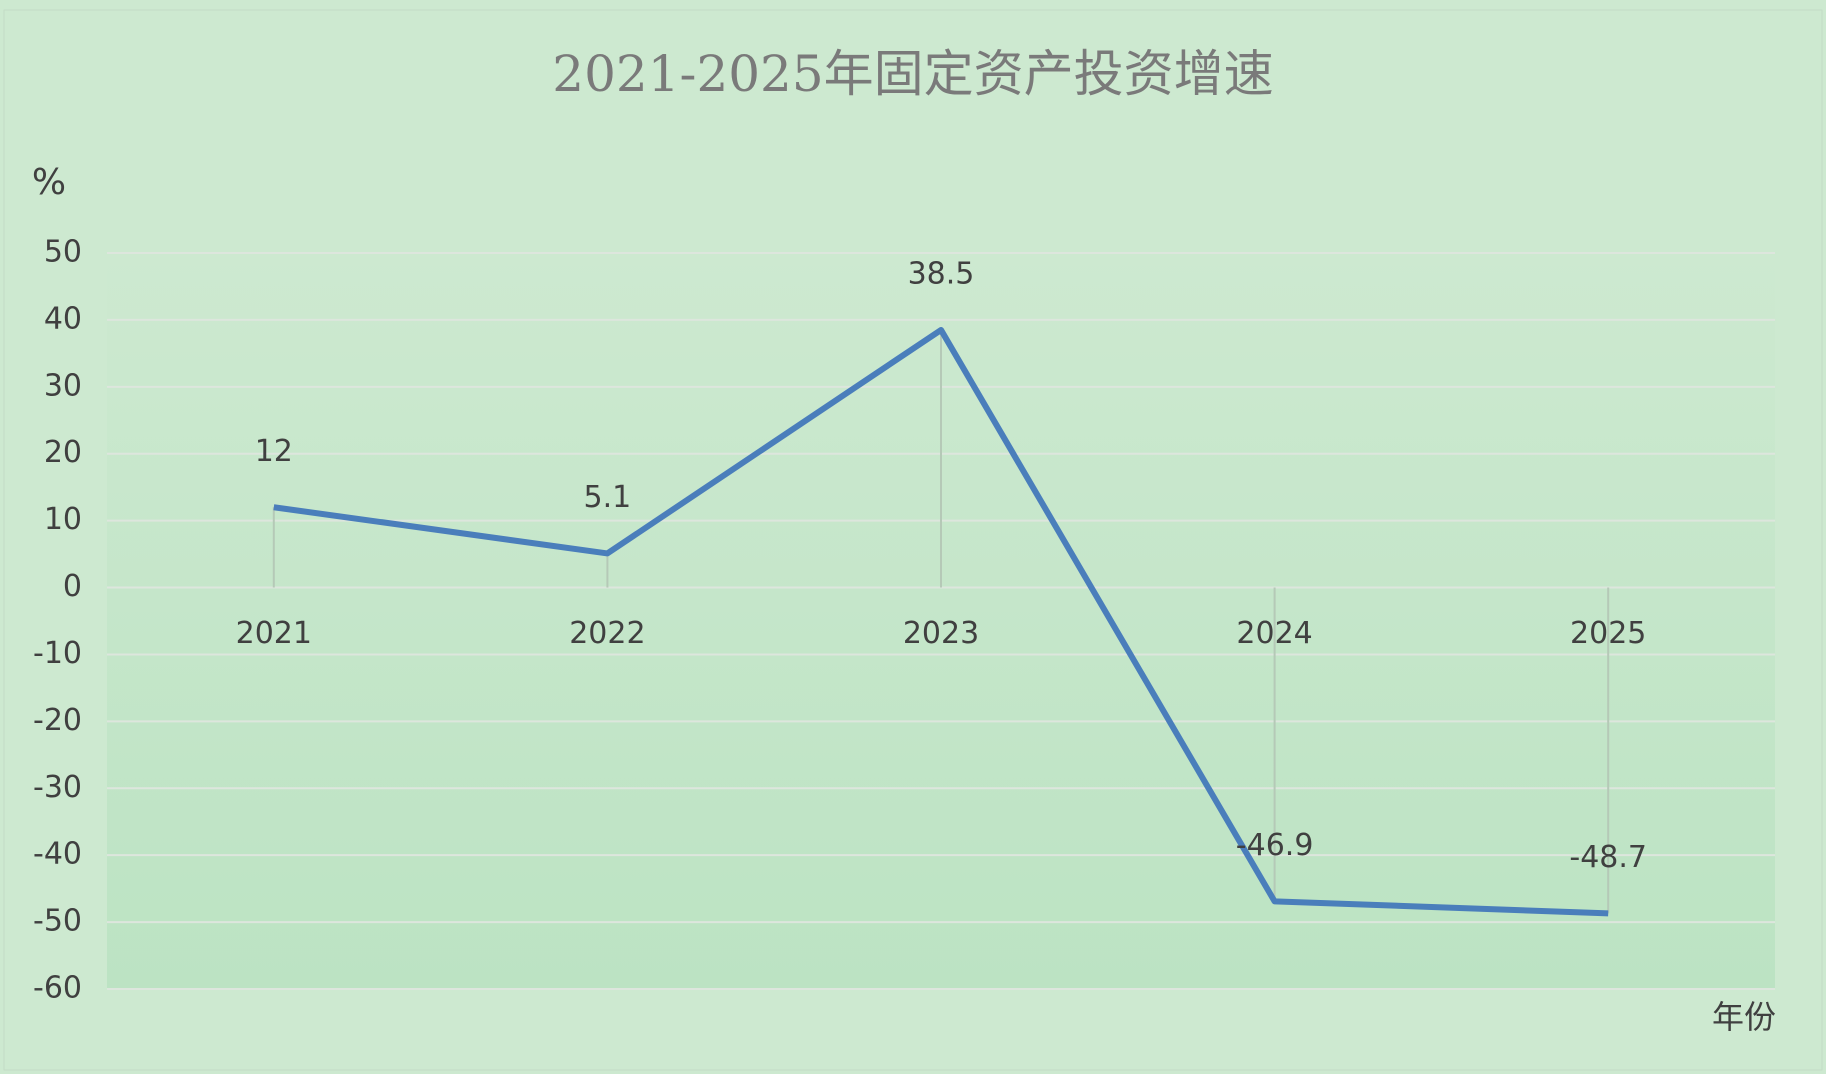 The image size is (1826, 1074). Describe the element at coordinates (49, 182) in the screenshot. I see `y-axis-label: %` at that location.